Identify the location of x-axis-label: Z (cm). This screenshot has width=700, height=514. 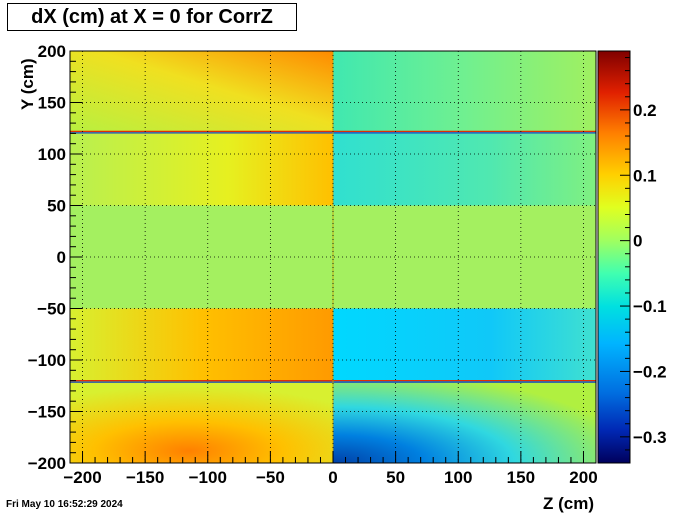
(568, 503).